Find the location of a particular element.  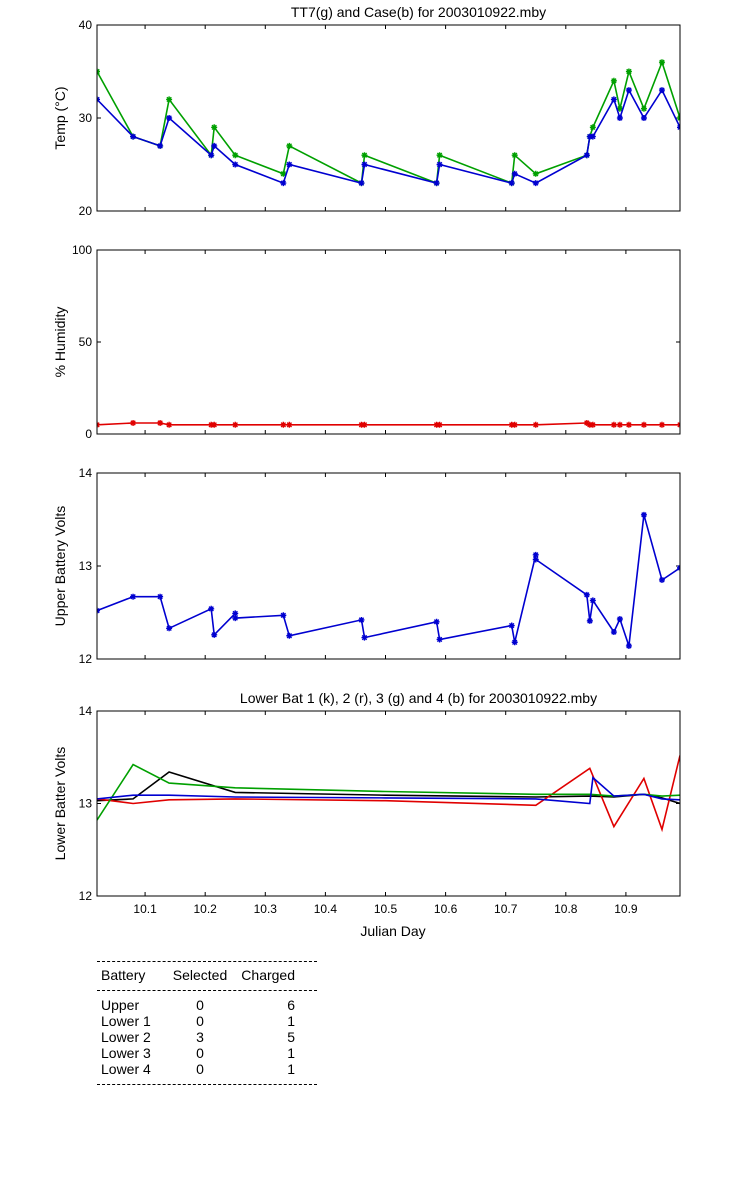

y-axis-label: Lower Batter Volts is located at coordinates (60, 804).